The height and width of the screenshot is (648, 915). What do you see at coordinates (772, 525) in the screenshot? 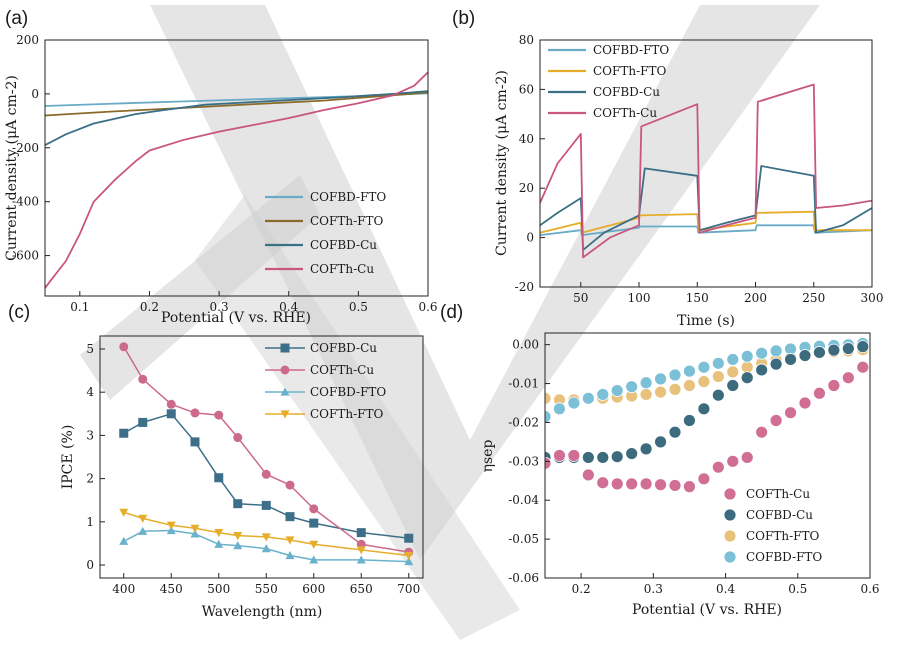
I see `panel-d-legend: COFTh-Cu COFBD-Cu COFTh-FTO COFBD-FTO` at bounding box center [772, 525].